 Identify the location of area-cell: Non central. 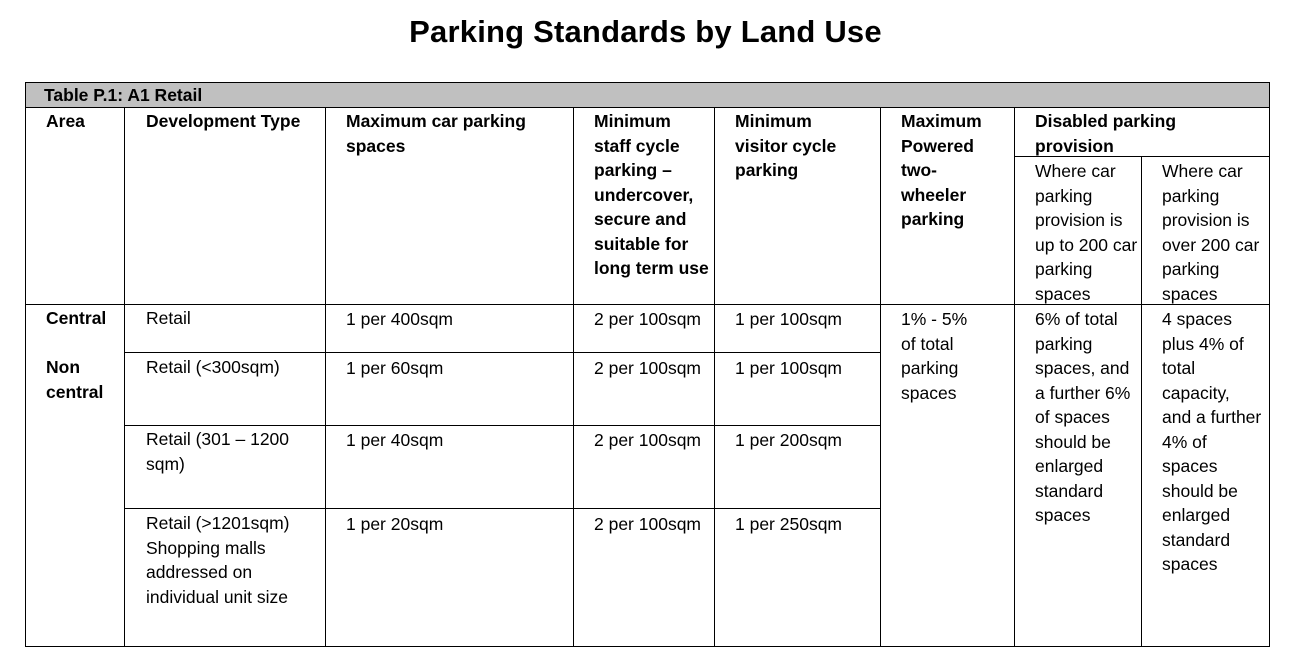
(75, 379).